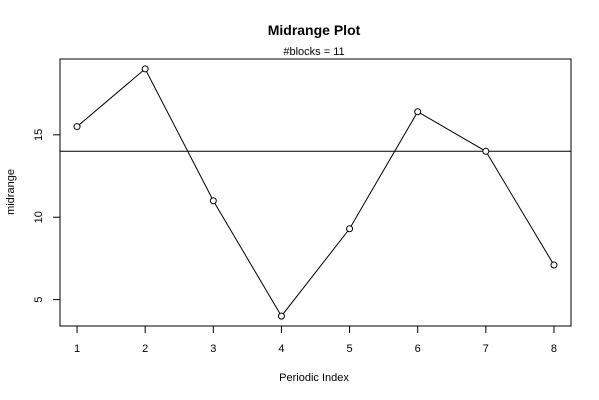  Describe the element at coordinates (350, 349) in the screenshot. I see `x-tick-label: 5` at that location.